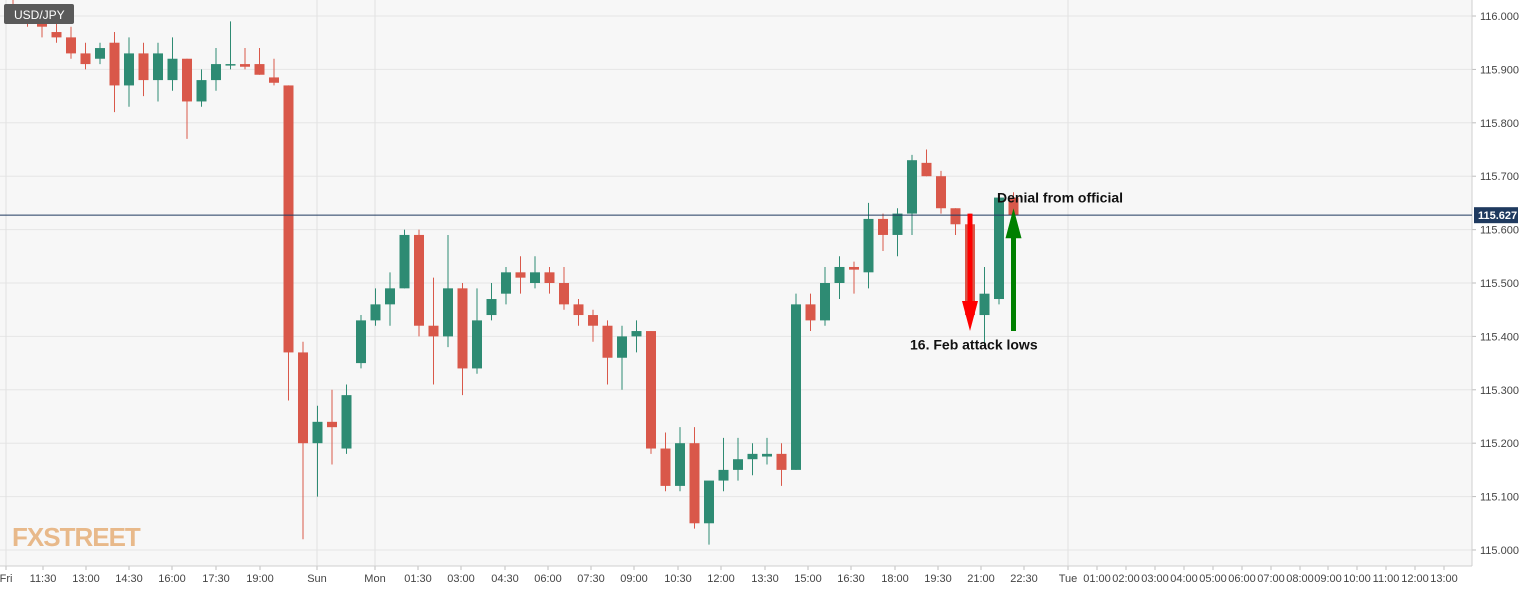  What do you see at coordinates (678, 579) in the screenshot?
I see `x-tick-label: 10:30` at bounding box center [678, 579].